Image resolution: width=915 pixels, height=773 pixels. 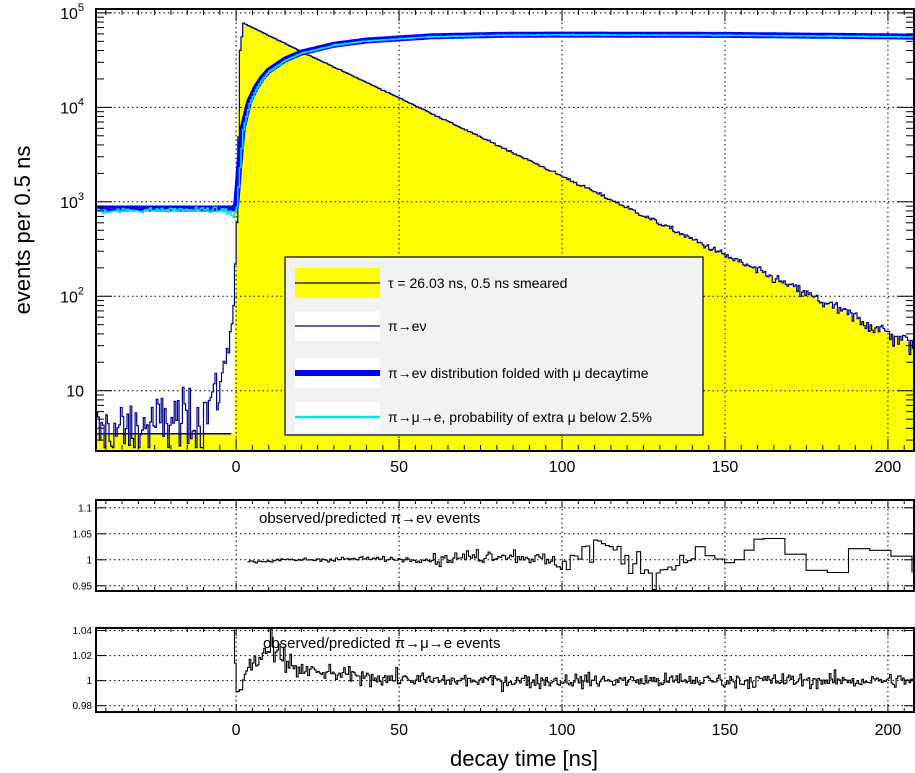 What do you see at coordinates (72, 12) in the screenshot?
I see `y-tick-label: 10⁵` at bounding box center [72, 12].